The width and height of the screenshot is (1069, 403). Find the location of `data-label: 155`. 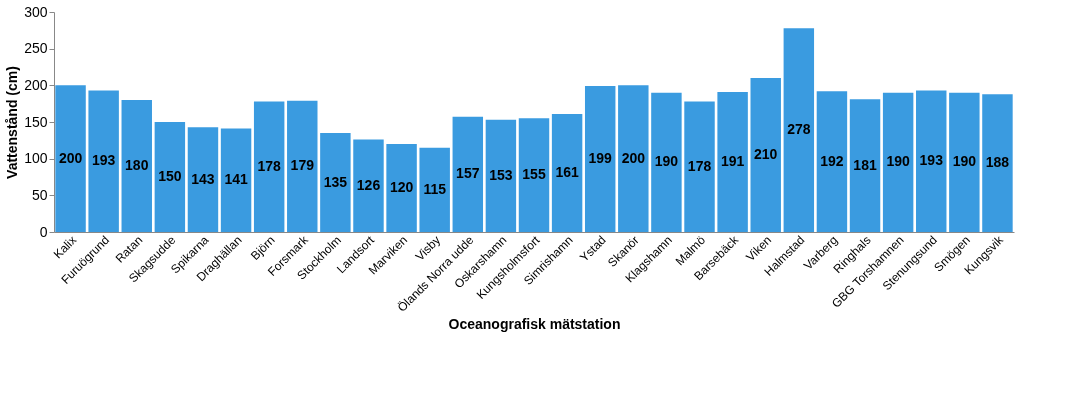

data-label: 155 is located at coordinates (534, 174).